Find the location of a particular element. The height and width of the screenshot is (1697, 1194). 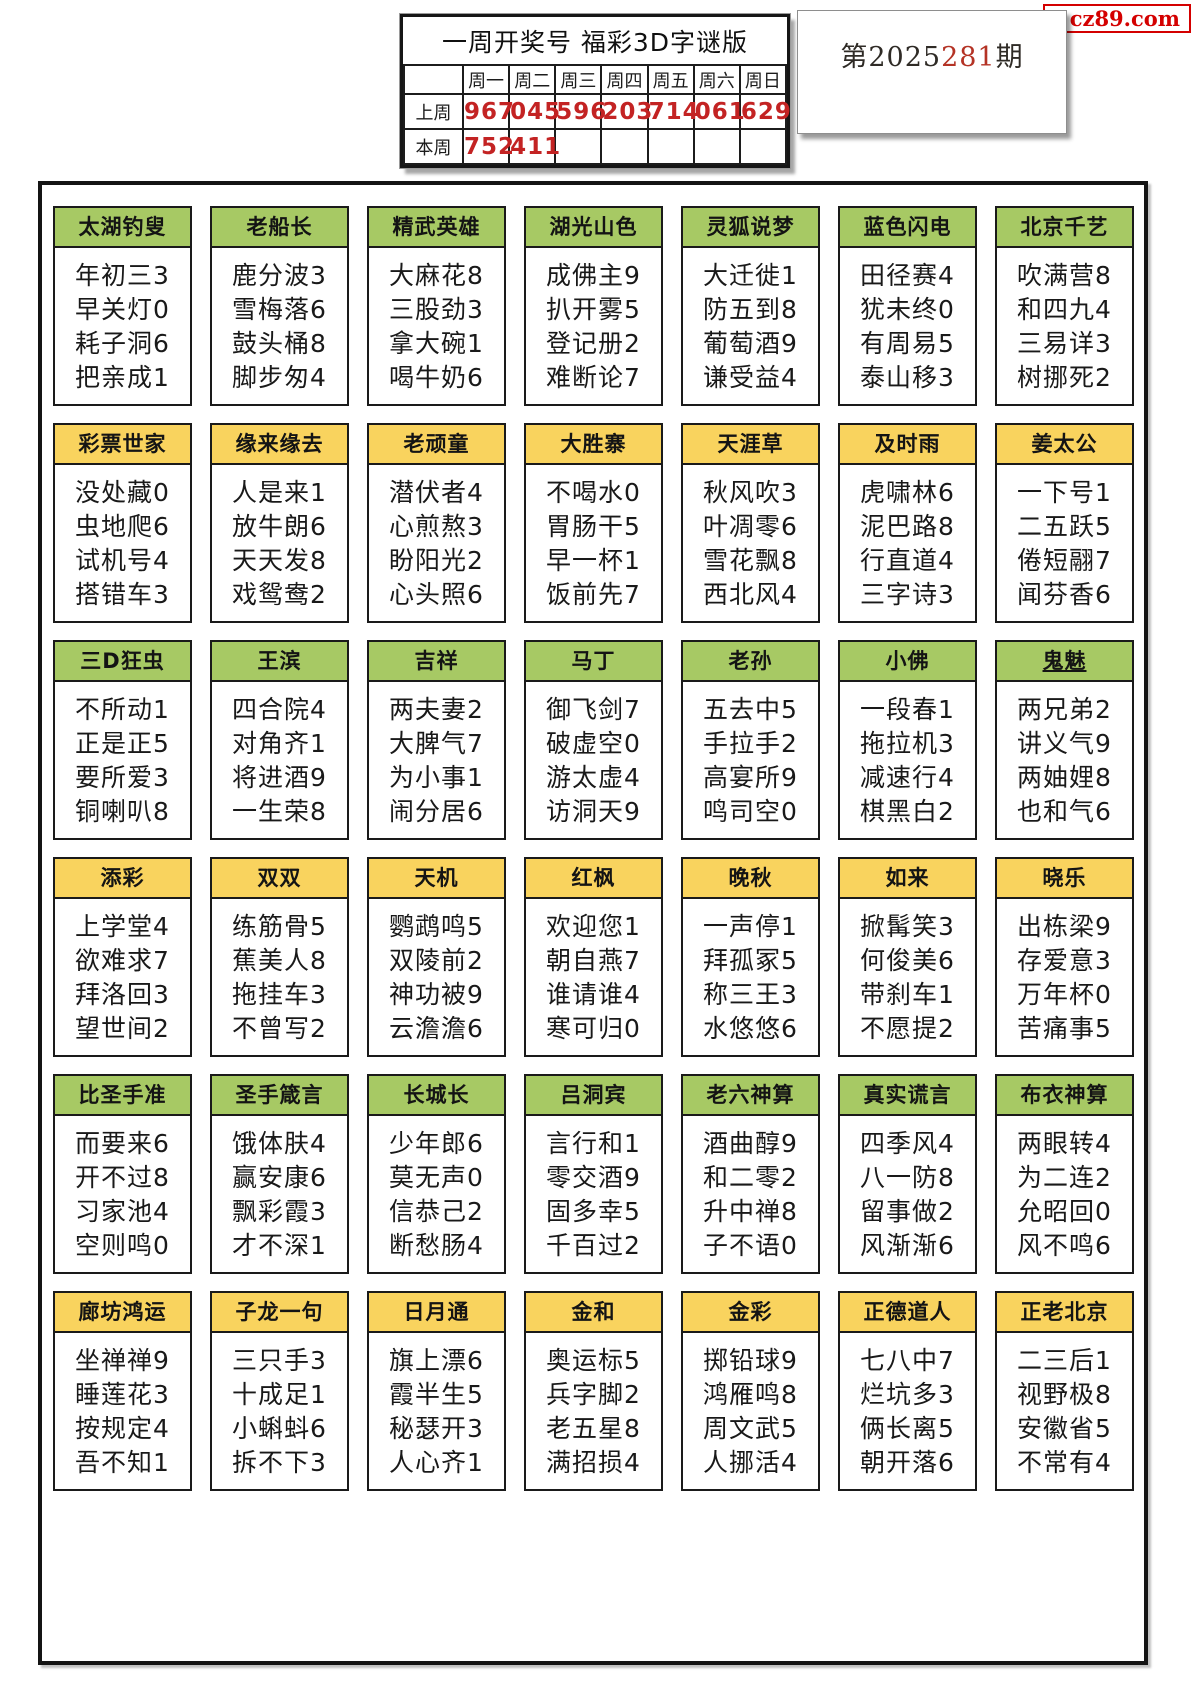

riddle-line: 一下号1 is located at coordinates (1064, 492).